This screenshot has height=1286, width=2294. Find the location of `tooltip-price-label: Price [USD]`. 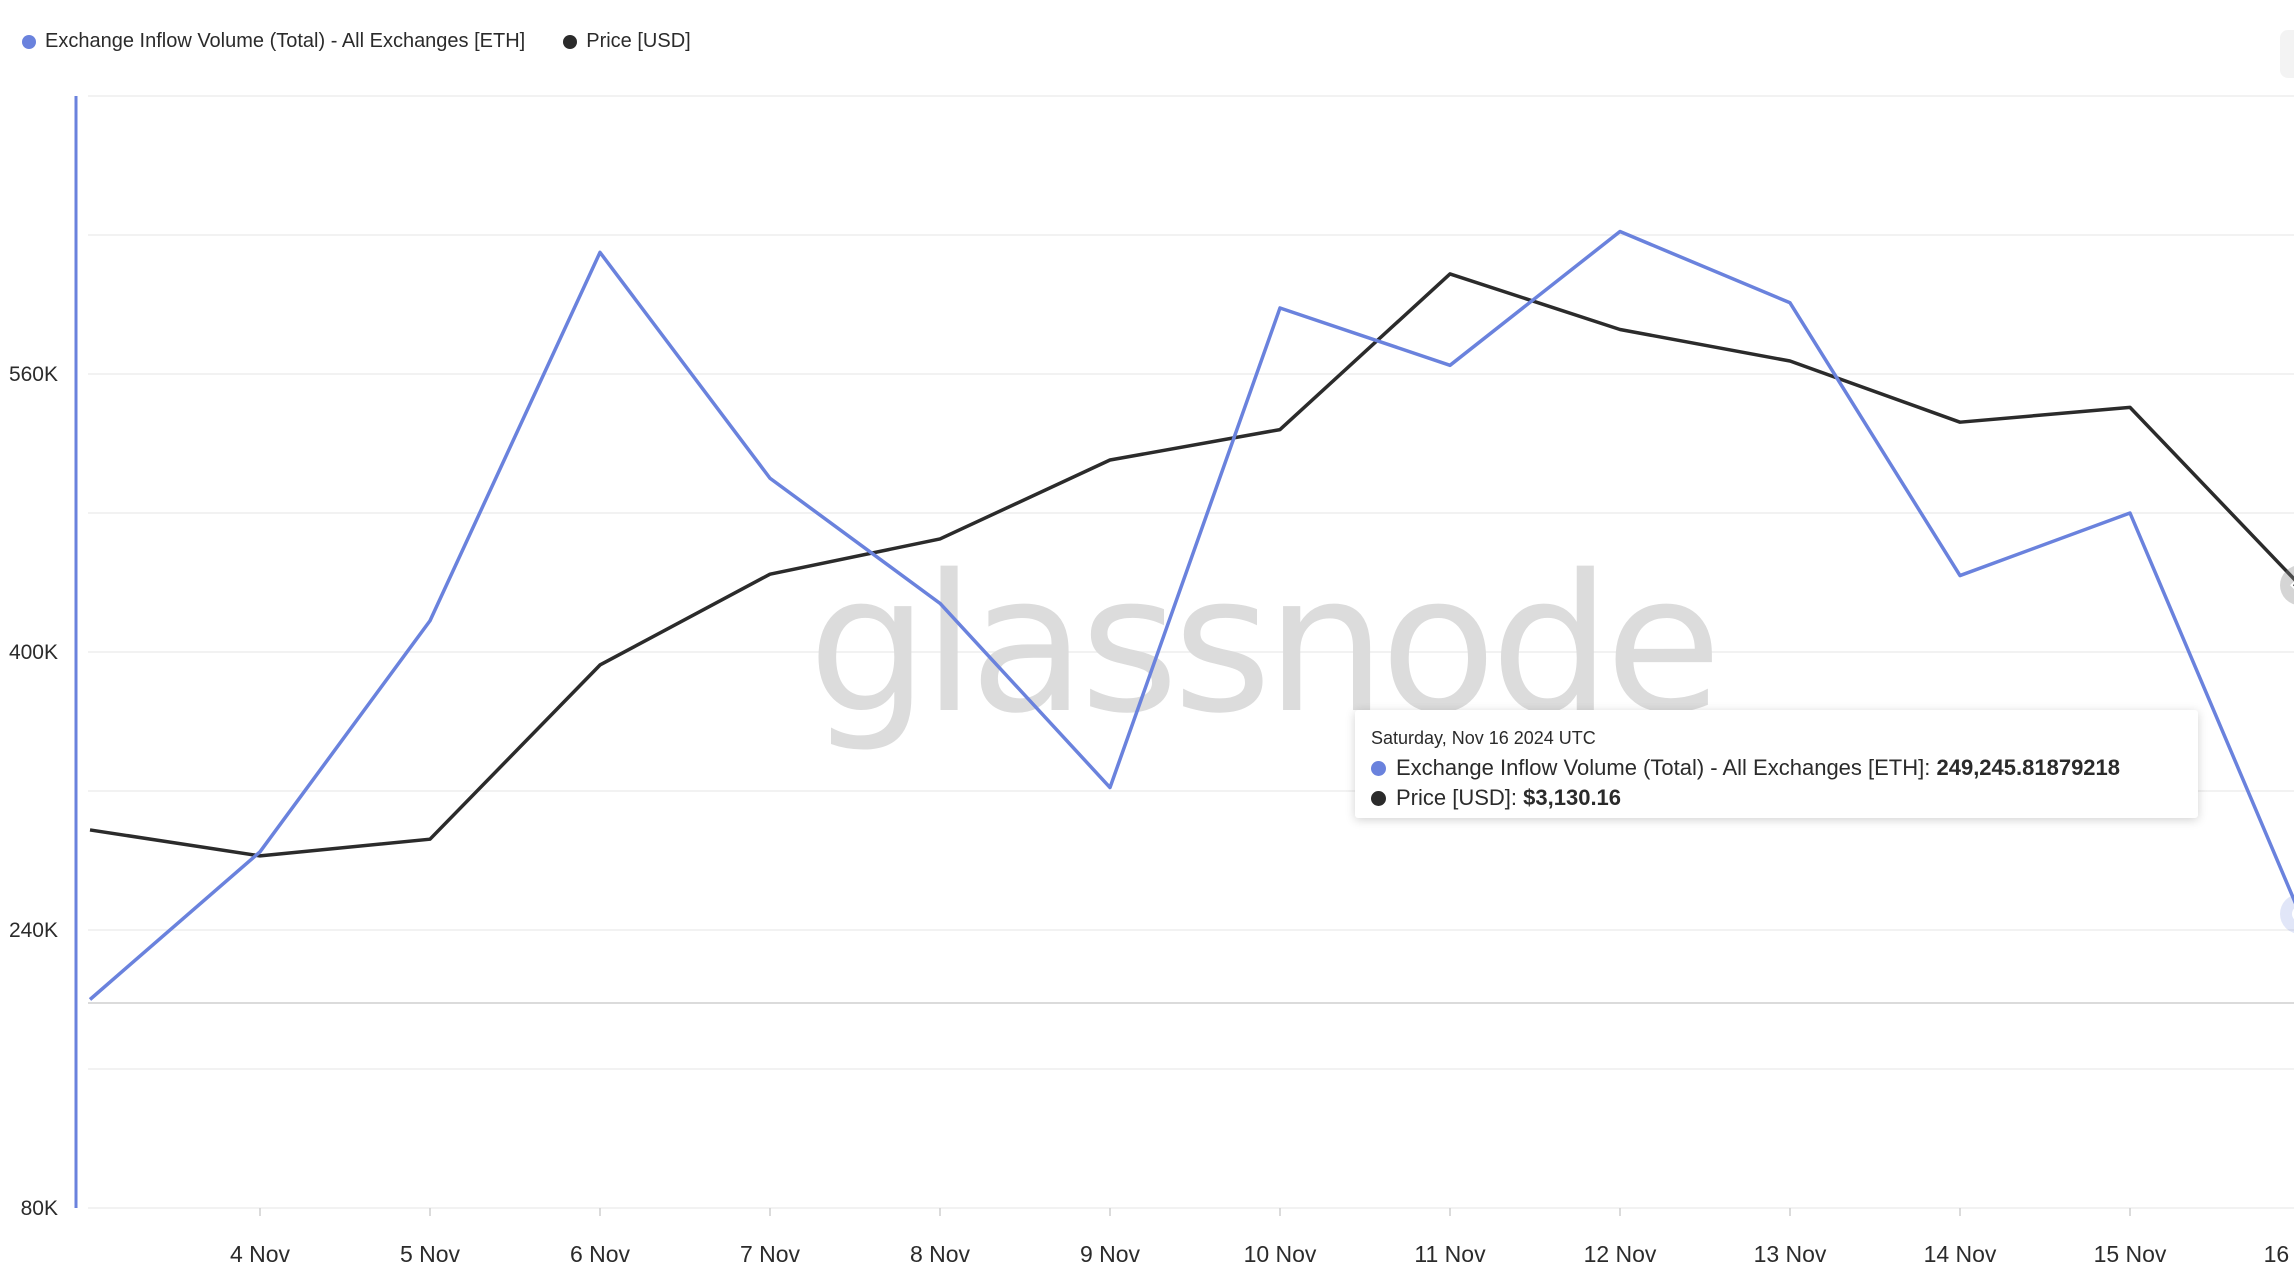

tooltip-price-label: Price [USD] is located at coordinates (1453, 797).